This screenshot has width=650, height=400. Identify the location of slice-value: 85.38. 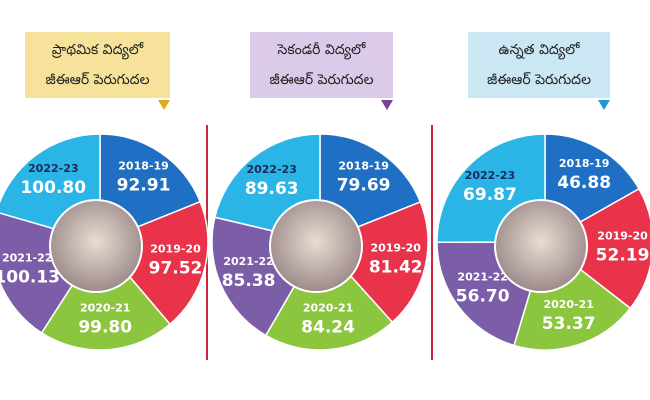
(249, 281).